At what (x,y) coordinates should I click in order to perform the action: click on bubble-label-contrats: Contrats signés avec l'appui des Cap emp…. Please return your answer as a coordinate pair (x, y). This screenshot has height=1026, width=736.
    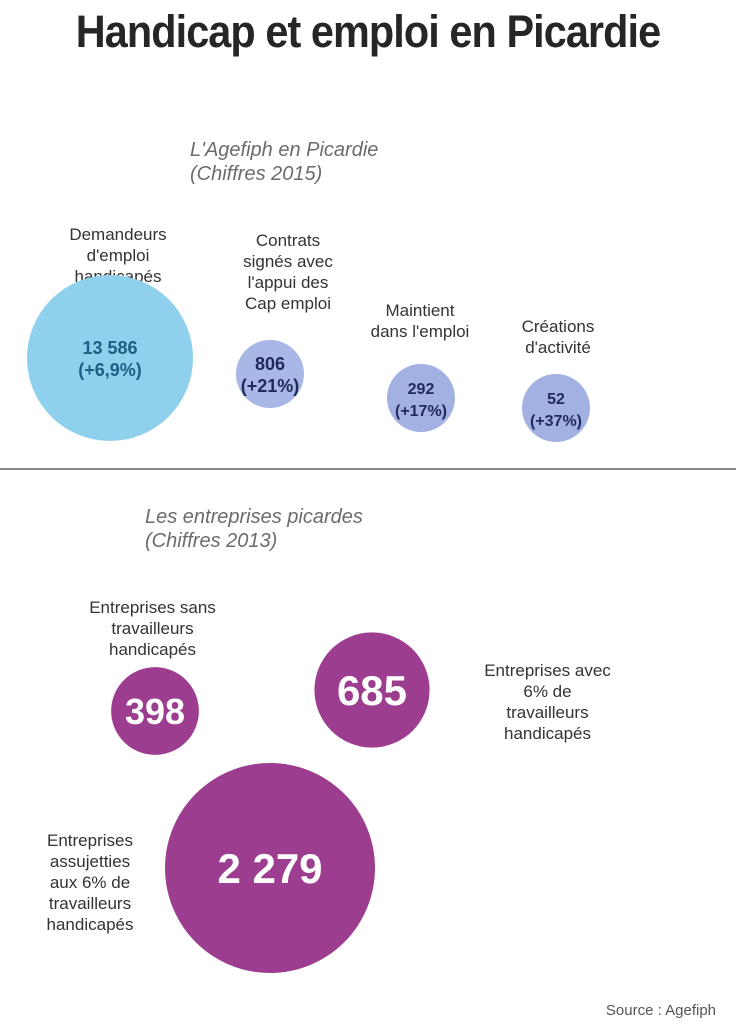
    Looking at the image, I should click on (288, 272).